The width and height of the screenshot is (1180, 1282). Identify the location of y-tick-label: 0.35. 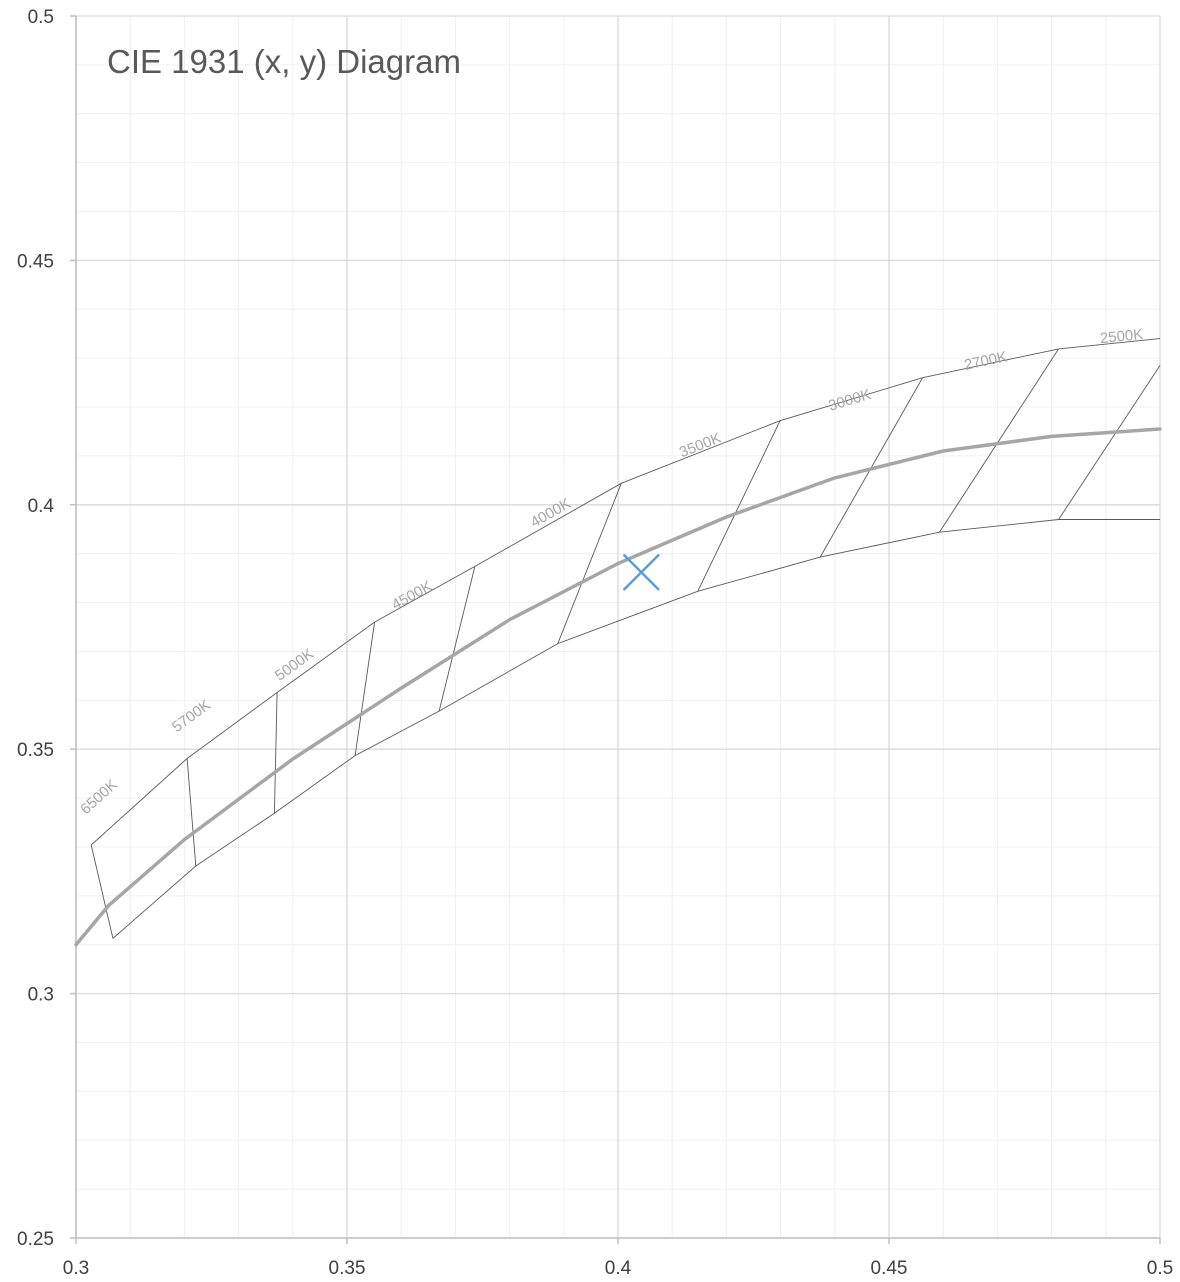
(35, 750).